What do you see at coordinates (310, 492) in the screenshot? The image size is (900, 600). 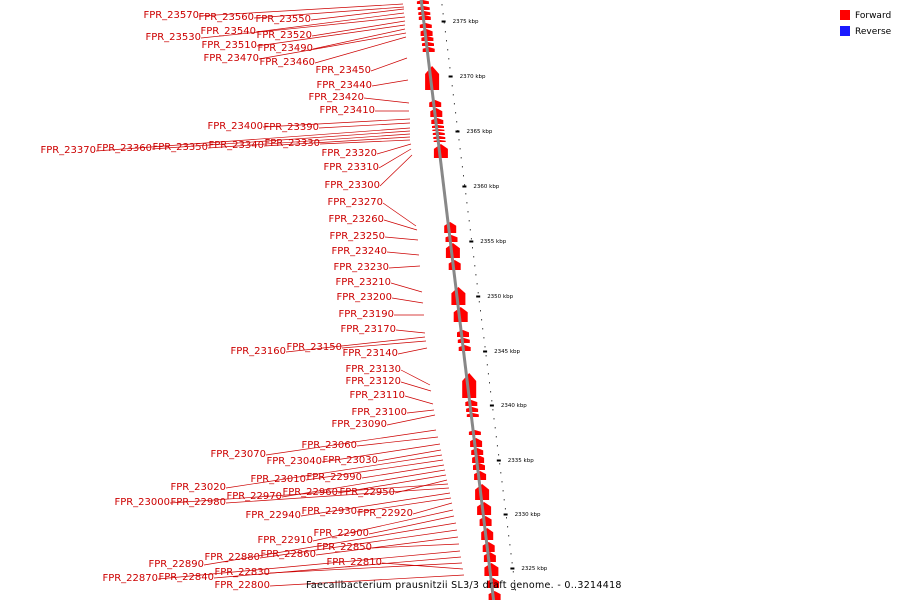 I see `gene-label: FPR_22960` at bounding box center [310, 492].